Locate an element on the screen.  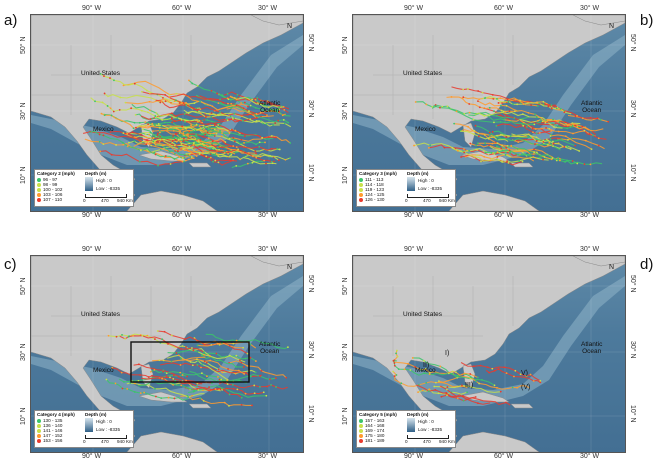
latitude-tick: 50° N is located at coordinates (345, 45).